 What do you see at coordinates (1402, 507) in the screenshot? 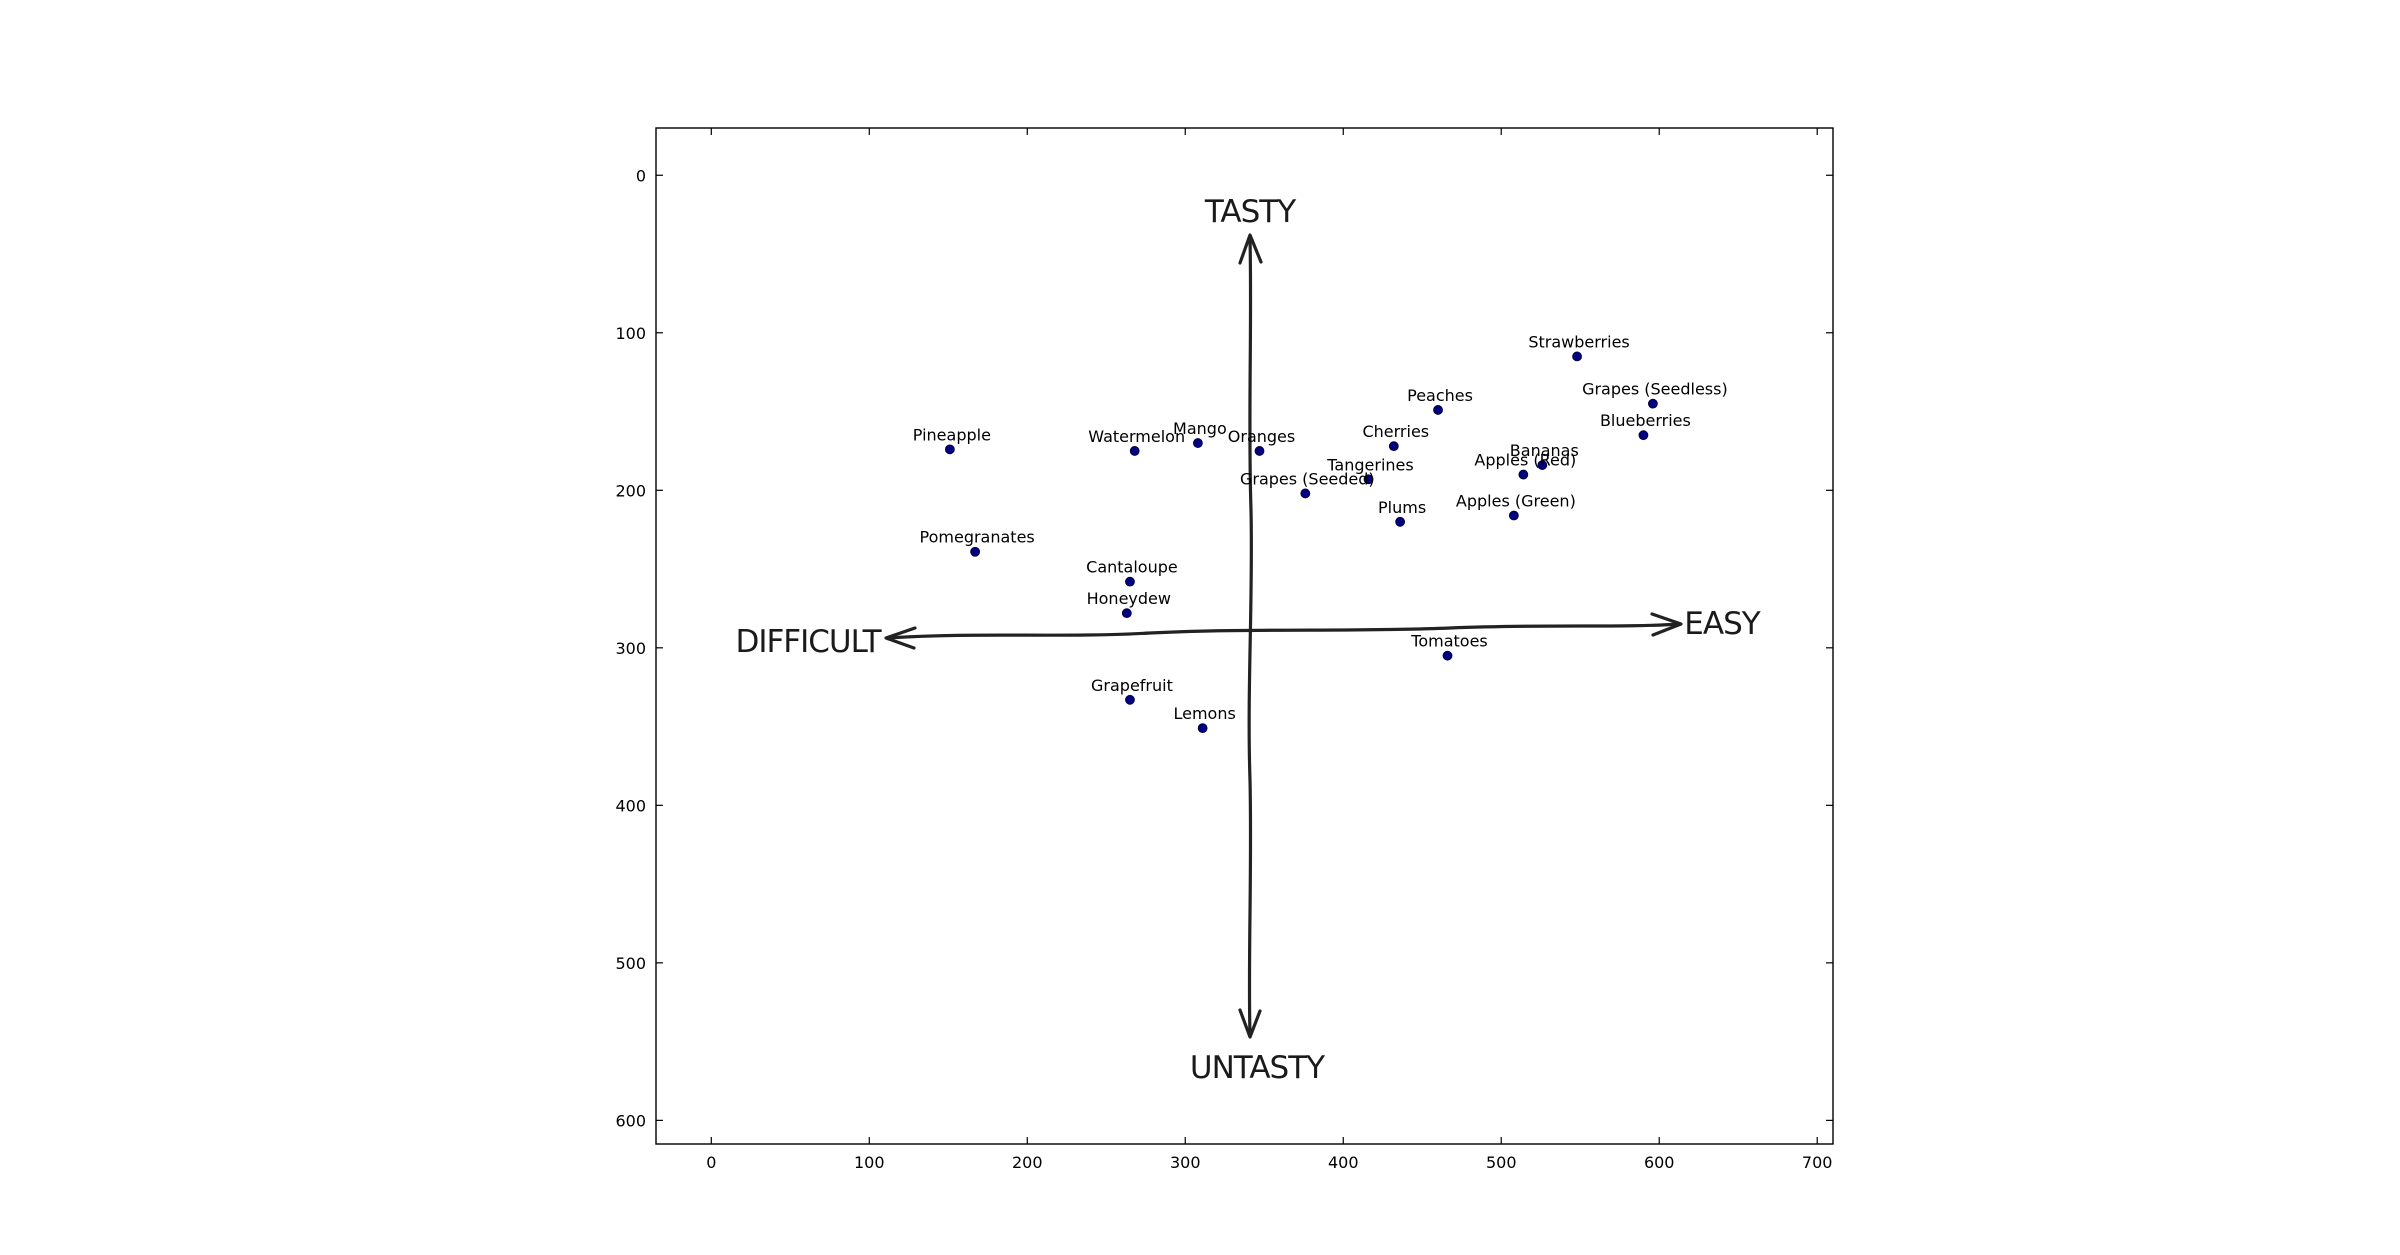
I see `data-point-label: Plums` at bounding box center [1402, 507].